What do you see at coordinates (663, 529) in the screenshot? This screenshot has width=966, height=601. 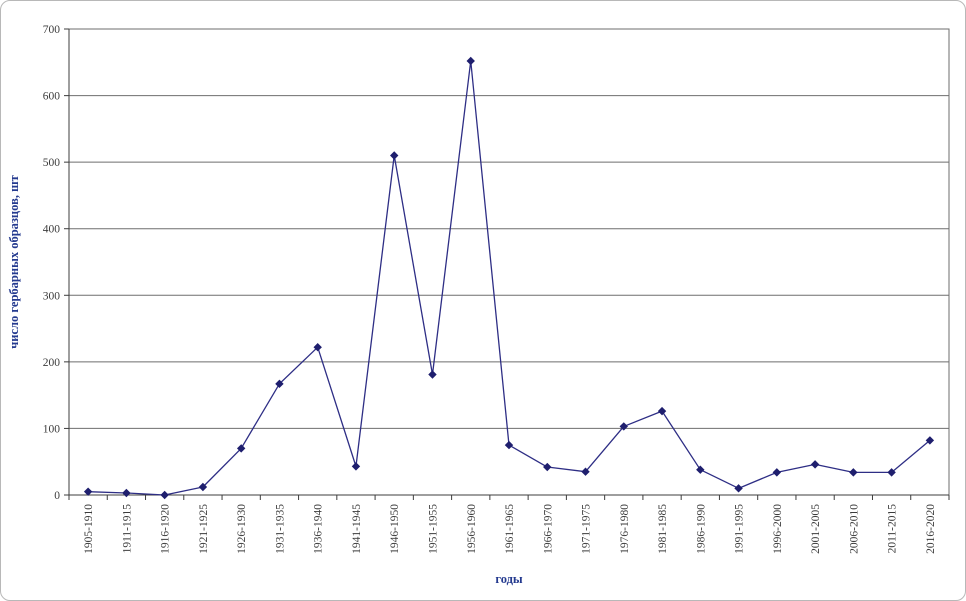 I see `x-tick-label: 1981-1985` at bounding box center [663, 529].